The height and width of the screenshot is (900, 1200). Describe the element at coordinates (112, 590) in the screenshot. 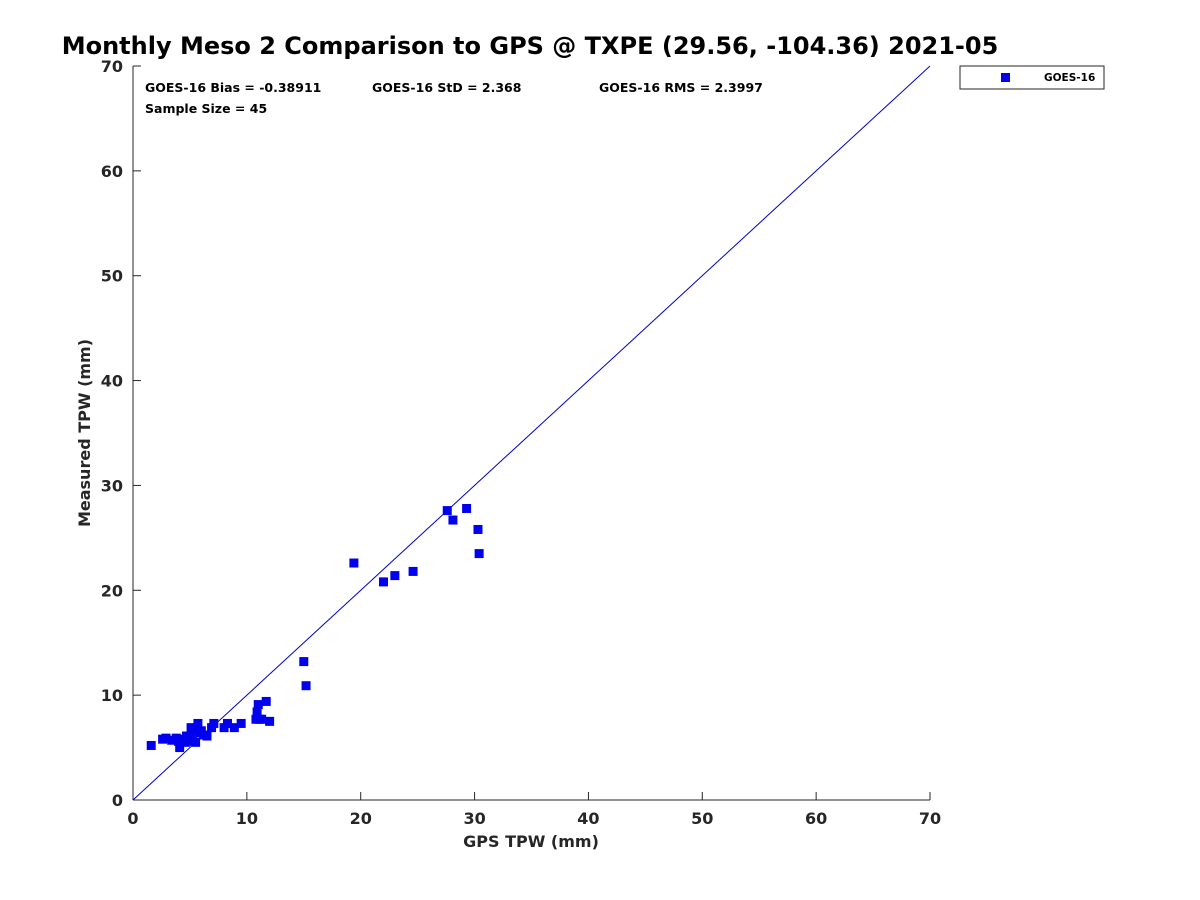

I see `y-tick-label: 20` at that location.